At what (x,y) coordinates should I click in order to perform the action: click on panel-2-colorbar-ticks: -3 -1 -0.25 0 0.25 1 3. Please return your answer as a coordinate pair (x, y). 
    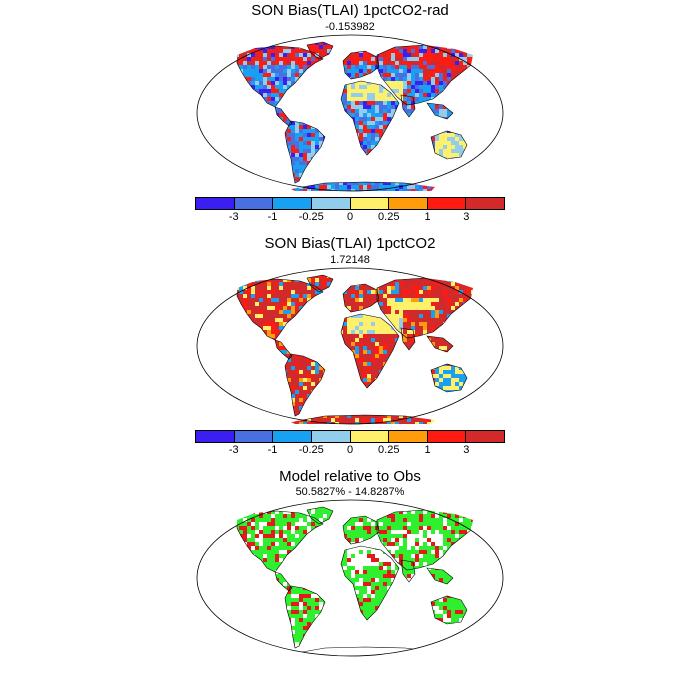
    Looking at the image, I should click on (350, 451).